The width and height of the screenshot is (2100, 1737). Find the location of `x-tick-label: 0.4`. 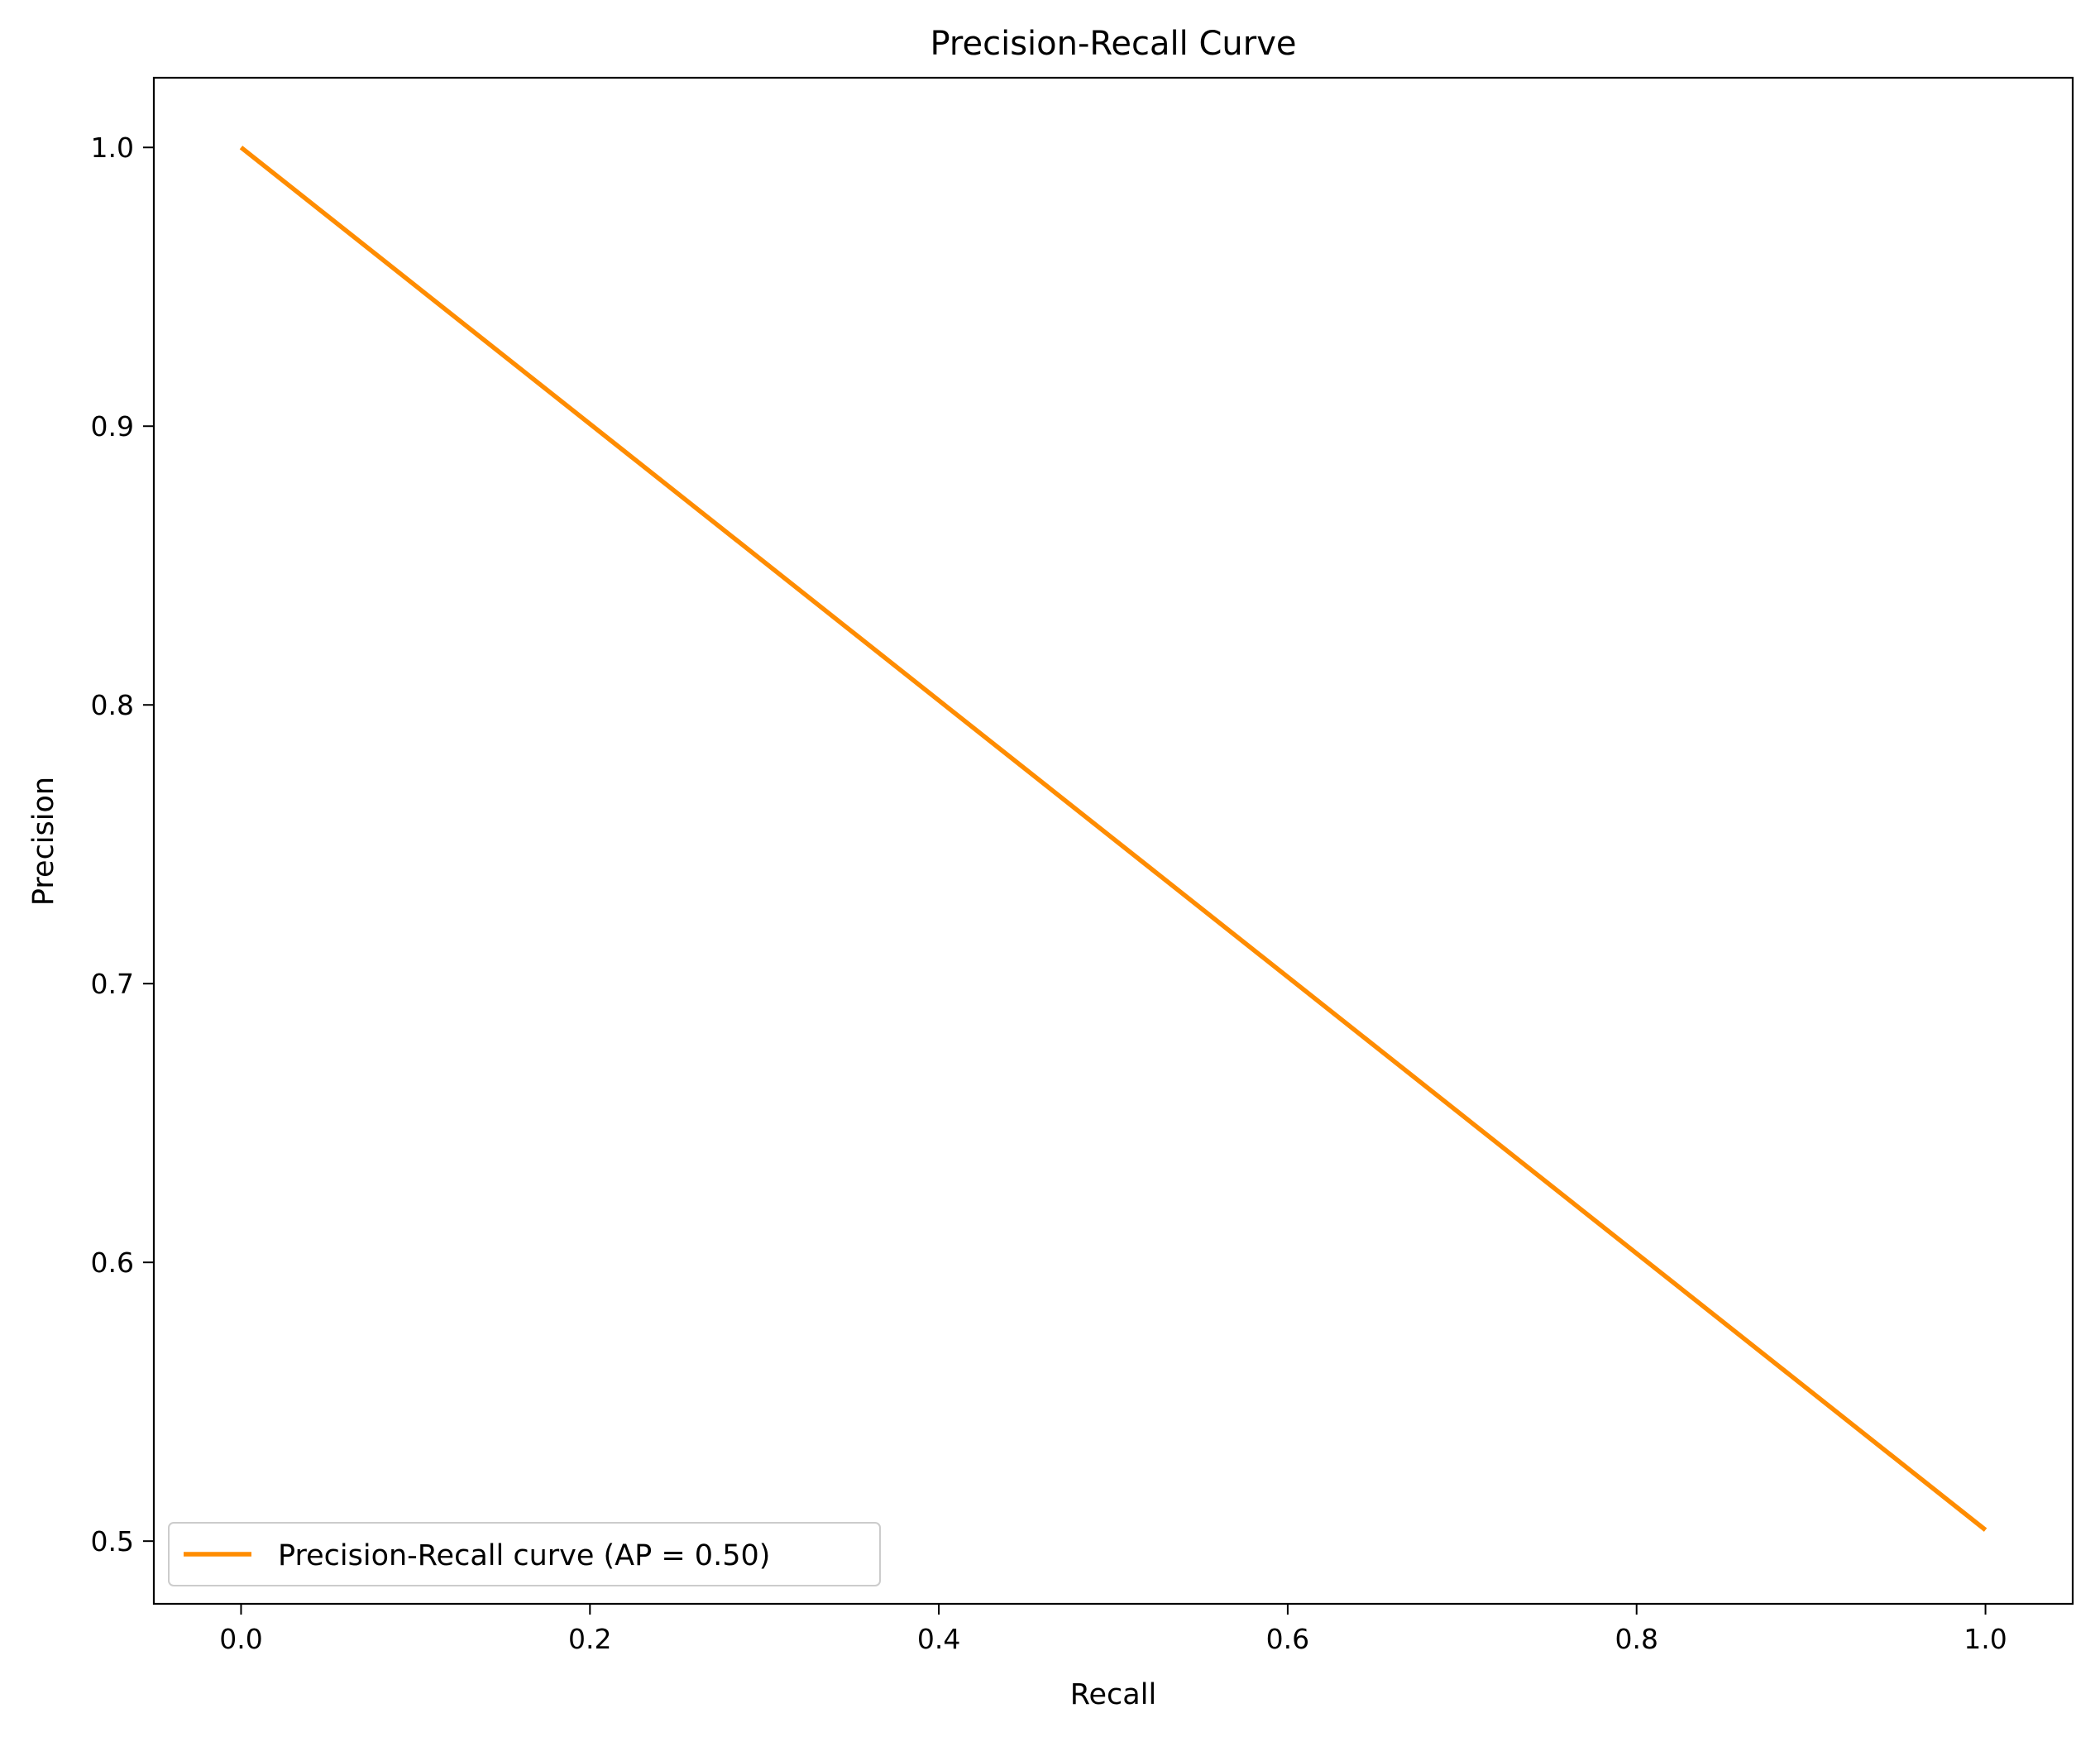

x-tick-label: 0.4 is located at coordinates (938, 1639).